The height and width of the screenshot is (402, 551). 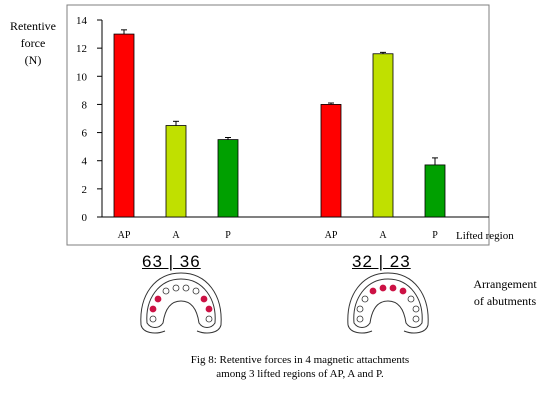 I want to click on arrangement-text: 63 | 36, so click(x=171, y=261).